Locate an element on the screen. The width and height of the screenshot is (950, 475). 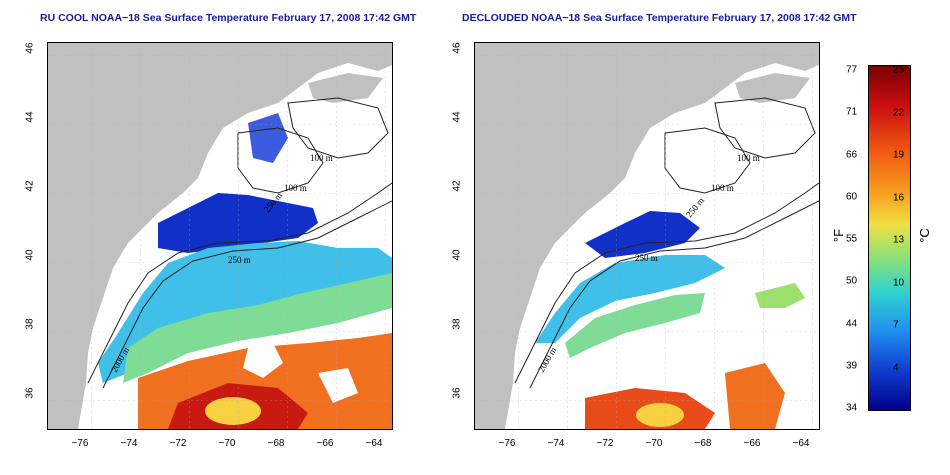
colorbar-f-tick: 39 is located at coordinates (852, 366).